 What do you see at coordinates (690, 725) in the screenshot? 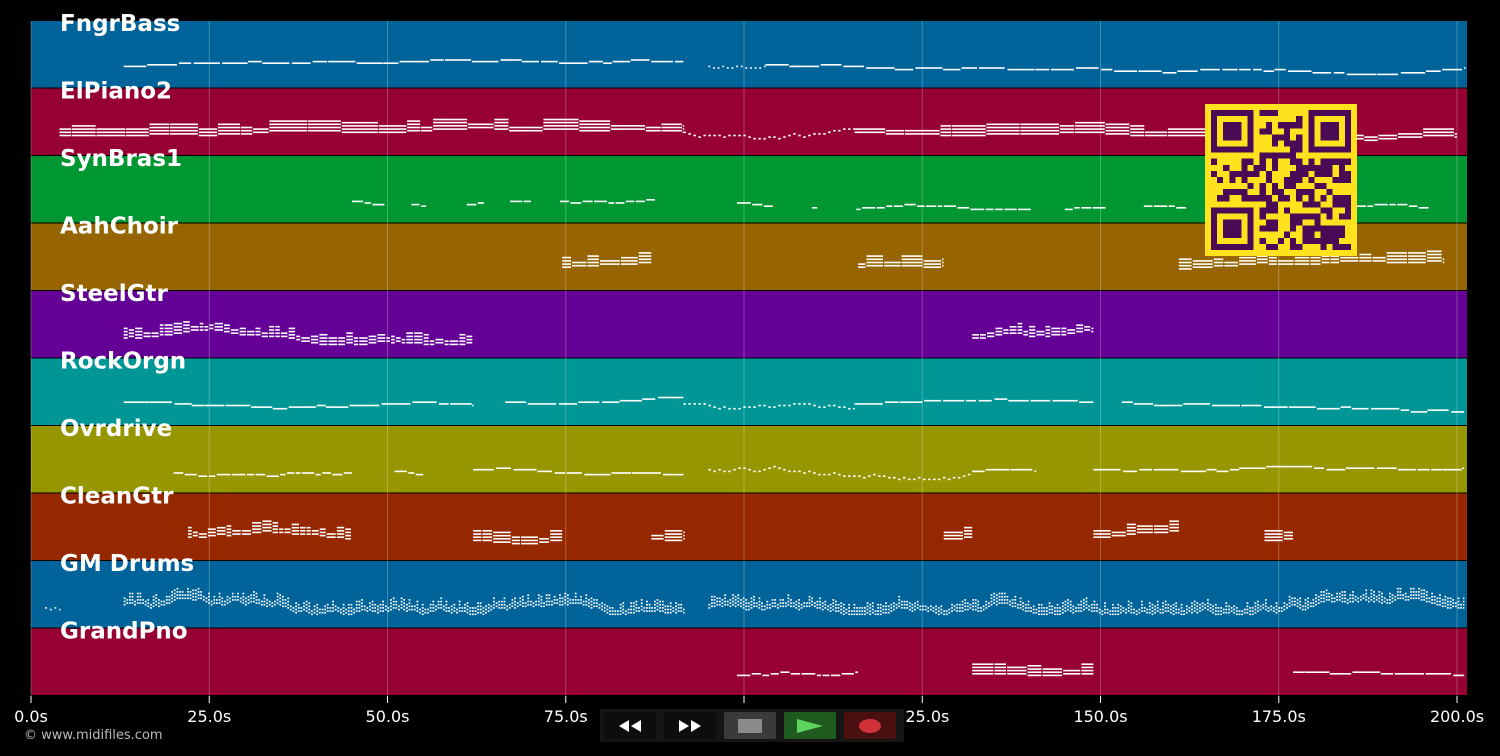
I see `fast-forward-button` at bounding box center [690, 725].